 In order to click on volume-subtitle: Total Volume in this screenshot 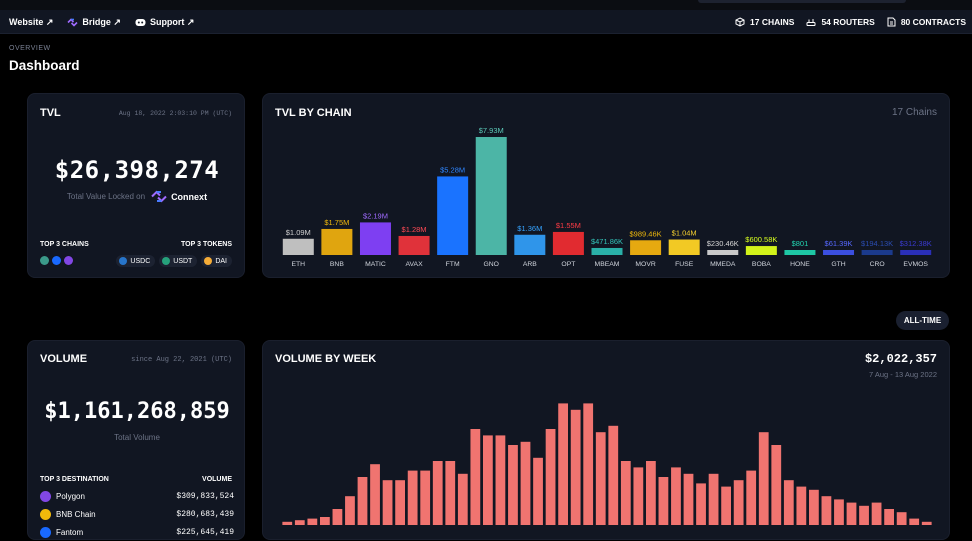, I will do `click(137, 437)`.